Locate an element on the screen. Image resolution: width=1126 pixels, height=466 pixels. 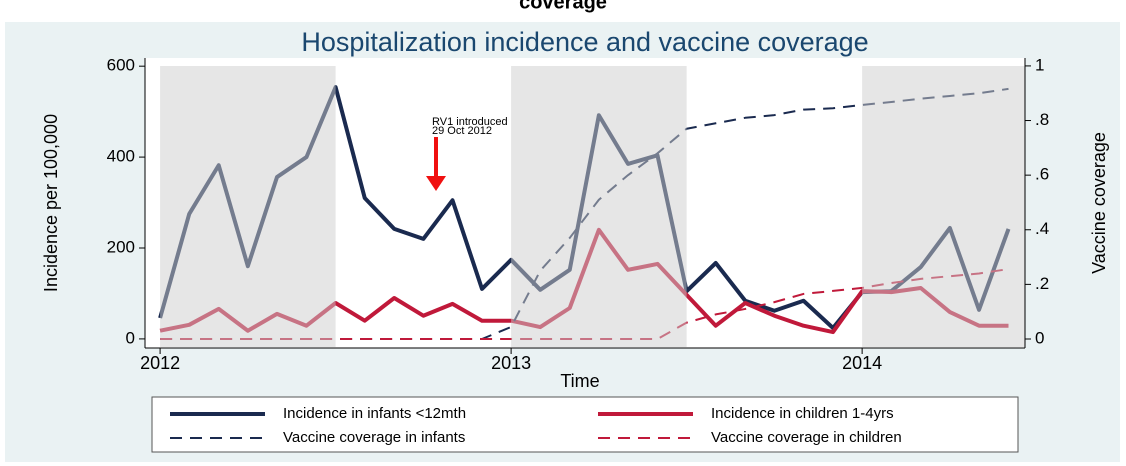
y2-tick-label: .4 is located at coordinates (1042, 228).